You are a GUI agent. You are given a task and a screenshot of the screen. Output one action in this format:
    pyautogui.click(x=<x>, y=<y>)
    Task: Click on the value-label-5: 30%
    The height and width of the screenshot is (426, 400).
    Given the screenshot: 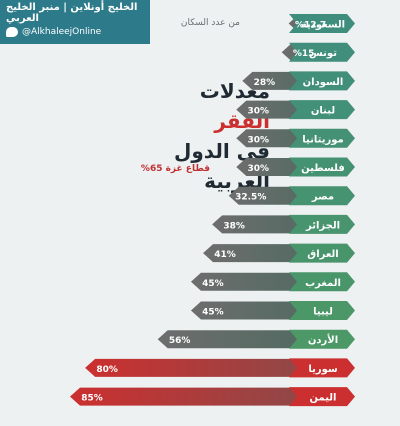 What is the action you would take?
    pyautogui.click(x=259, y=169)
    